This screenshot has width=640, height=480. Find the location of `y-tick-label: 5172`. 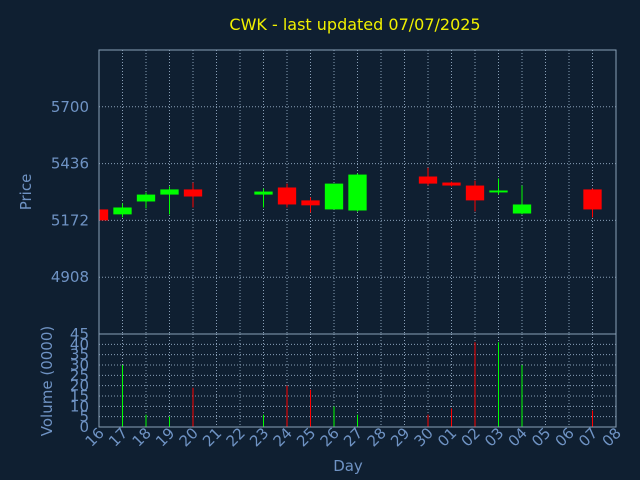

y-tick-label: 5172 is located at coordinates (70, 220).